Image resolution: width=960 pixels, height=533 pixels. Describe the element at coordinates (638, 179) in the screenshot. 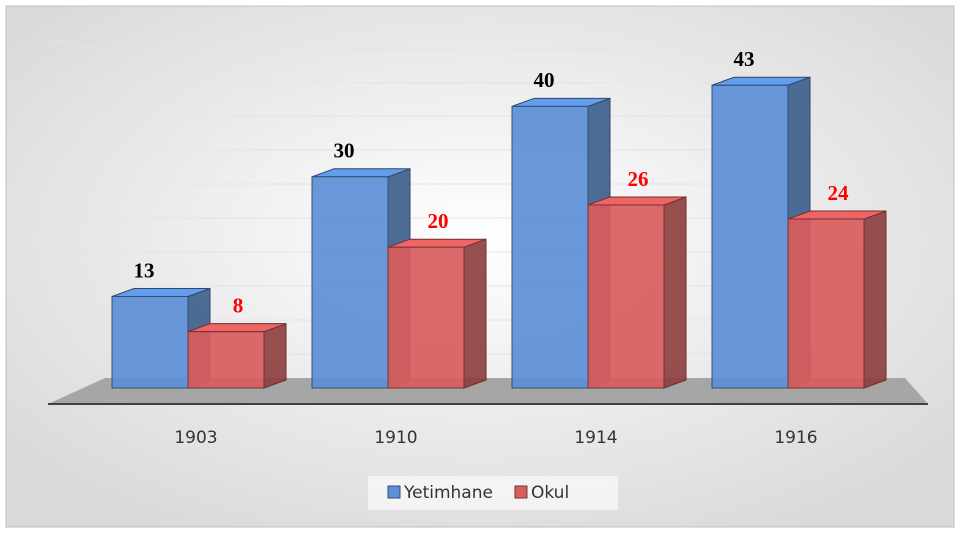

I see `data-label: 26` at that location.